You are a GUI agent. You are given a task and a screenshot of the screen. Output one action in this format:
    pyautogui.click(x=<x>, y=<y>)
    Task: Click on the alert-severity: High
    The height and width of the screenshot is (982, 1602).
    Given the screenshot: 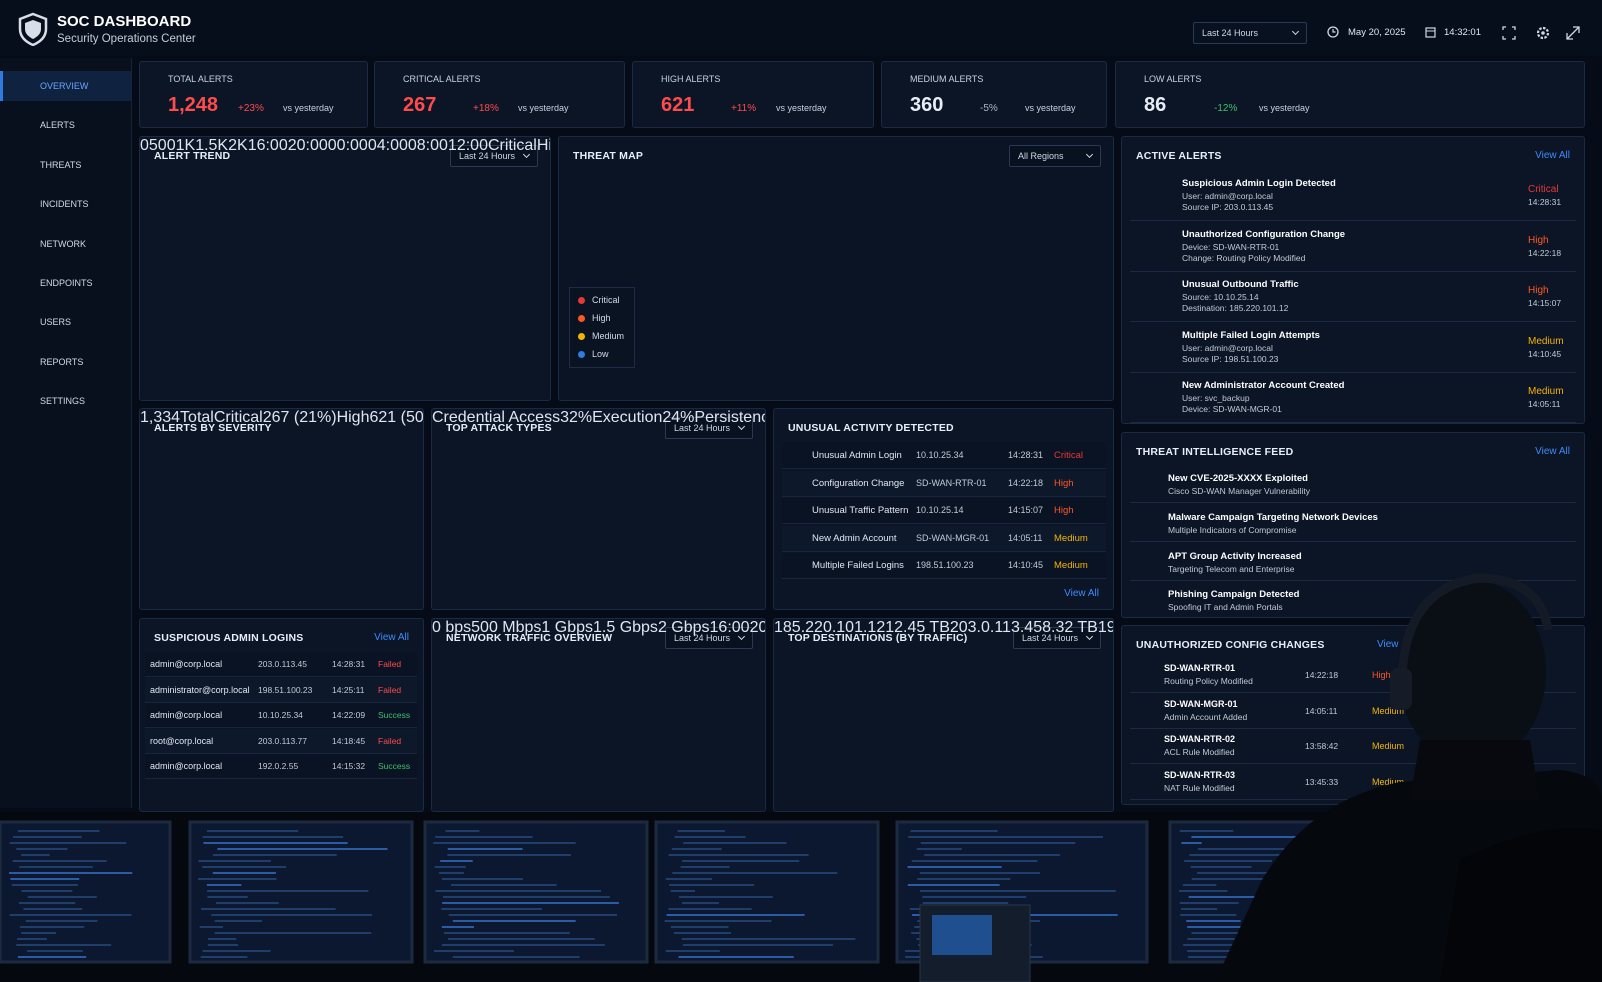 What is the action you would take?
    pyautogui.click(x=1538, y=290)
    